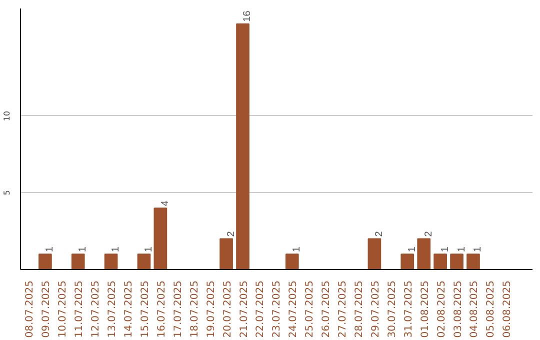 Image resolution: width=540 pixels, height=340 pixels. Describe the element at coordinates (129, 309) in the screenshot. I see `x-tick-label: 14.07.2025` at that location.